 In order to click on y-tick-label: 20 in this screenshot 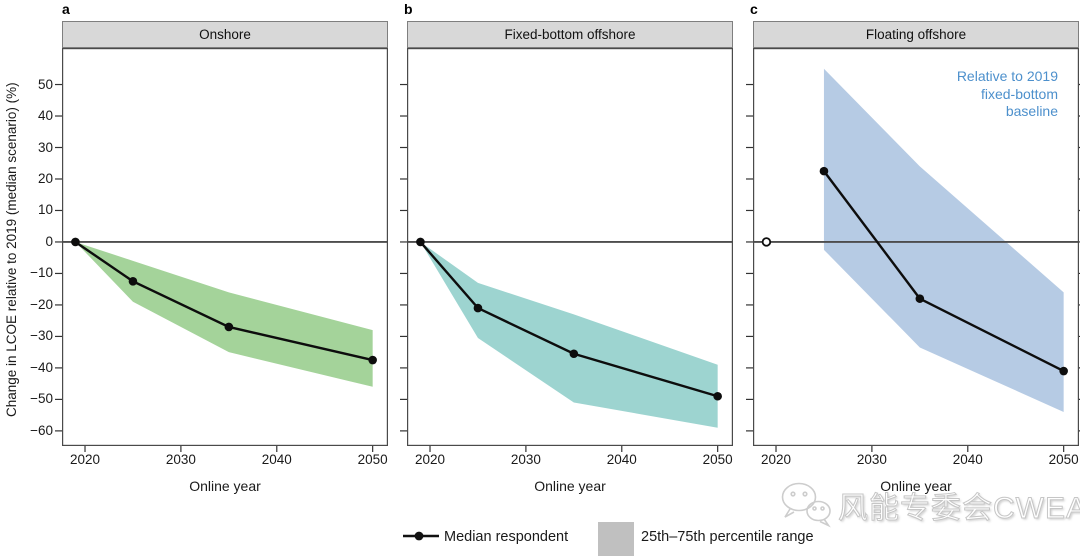, I will do `click(45, 178)`.